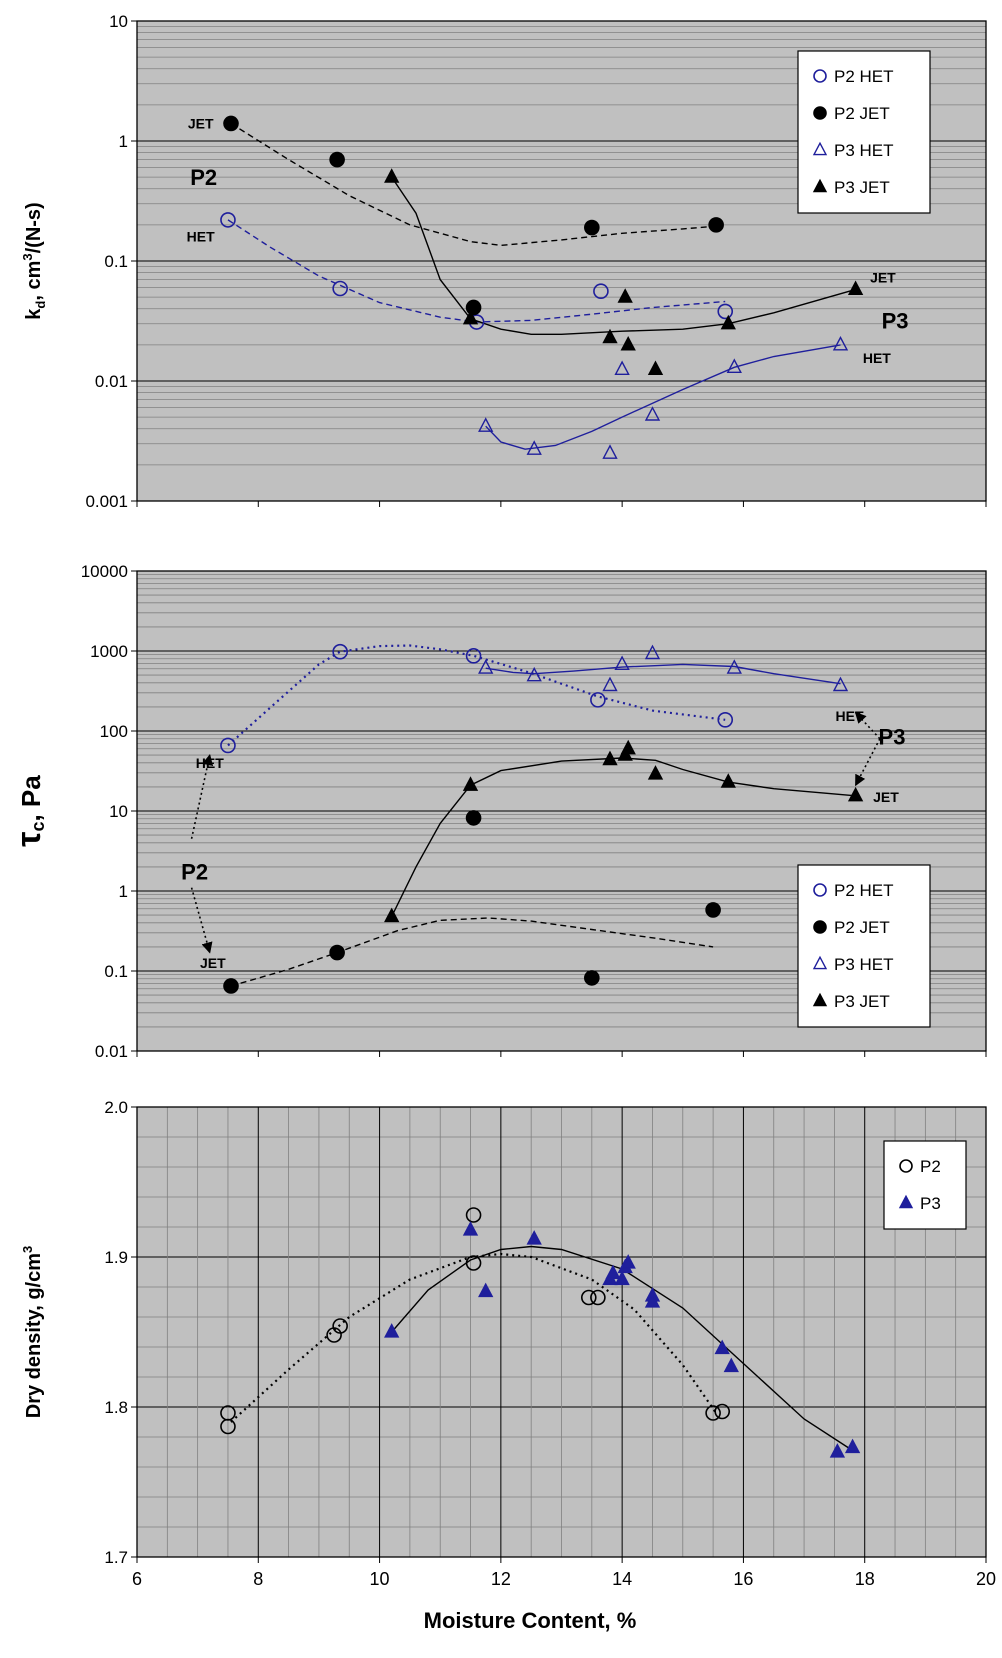 The height and width of the screenshot is (1658, 1002). I want to click on y-tick-label: 0.01, so click(111, 381).